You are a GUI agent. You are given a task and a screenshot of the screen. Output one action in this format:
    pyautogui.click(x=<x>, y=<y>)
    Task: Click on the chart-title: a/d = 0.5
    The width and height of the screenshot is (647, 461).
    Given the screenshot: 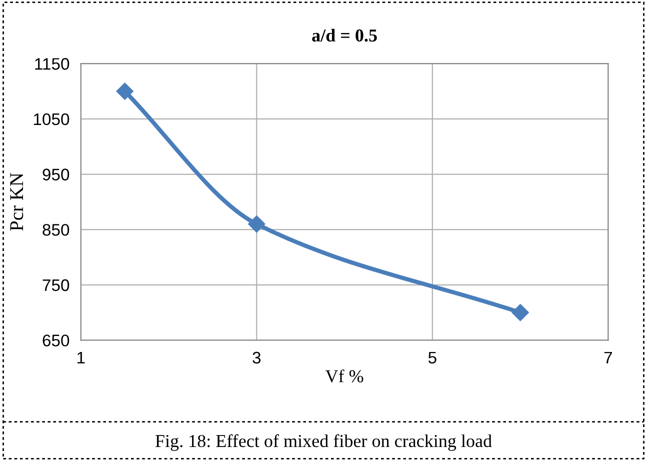 What is the action you would take?
    pyautogui.click(x=344, y=35)
    